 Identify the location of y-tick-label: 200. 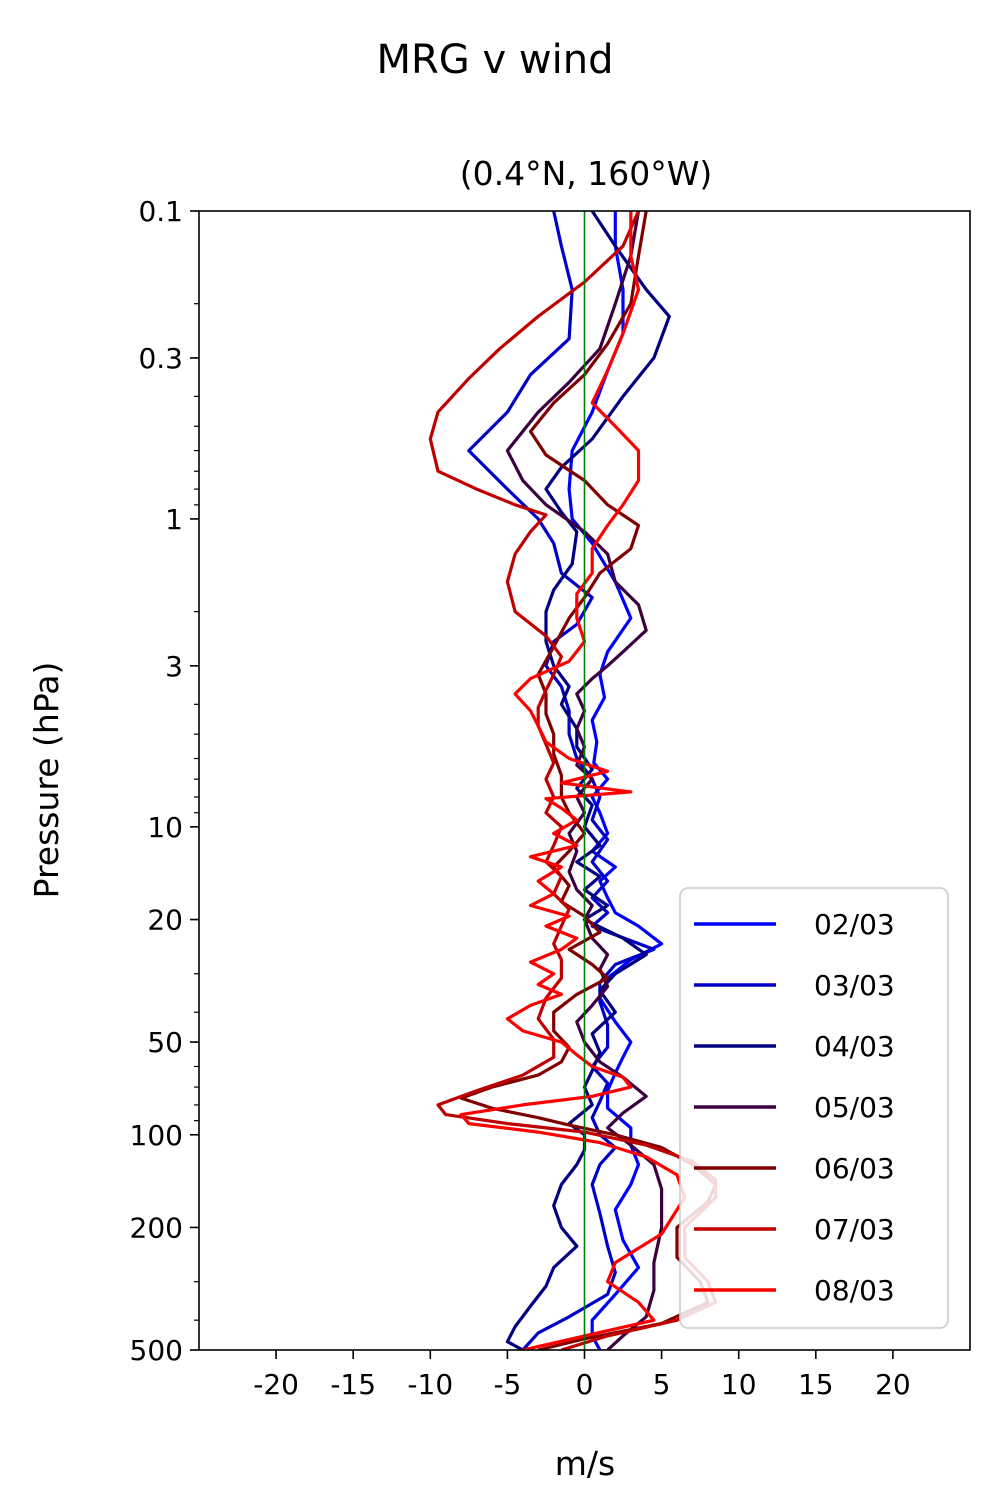
(156, 1227).